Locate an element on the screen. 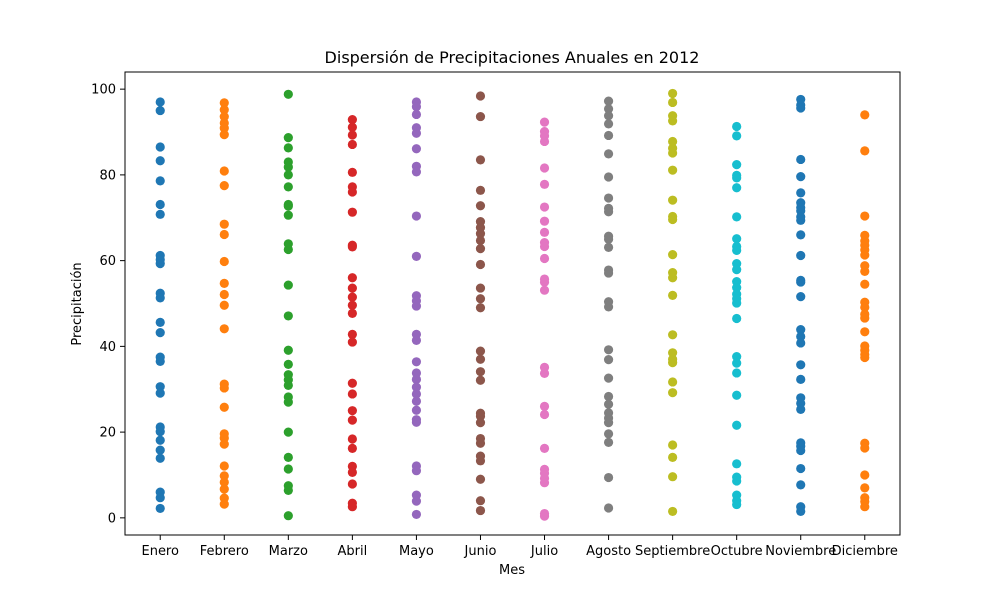 The image size is (1000, 600). x-tick-label: Diciembre is located at coordinates (865, 551).